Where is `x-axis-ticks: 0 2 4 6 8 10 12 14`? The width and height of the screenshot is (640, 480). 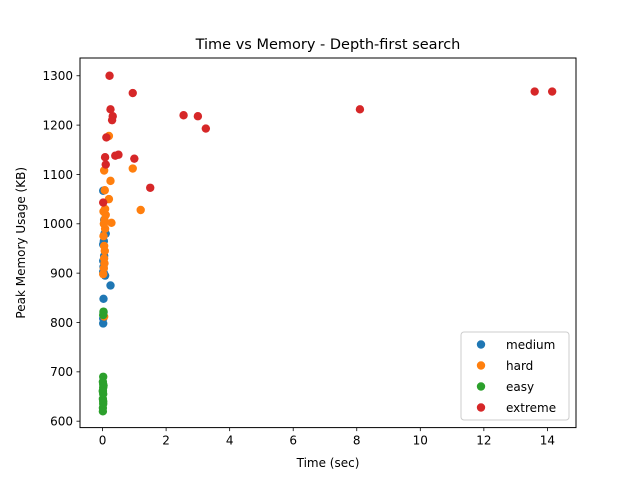
x-axis-ticks: 0 2 4 6 8 10 12 14 is located at coordinates (327, 437).